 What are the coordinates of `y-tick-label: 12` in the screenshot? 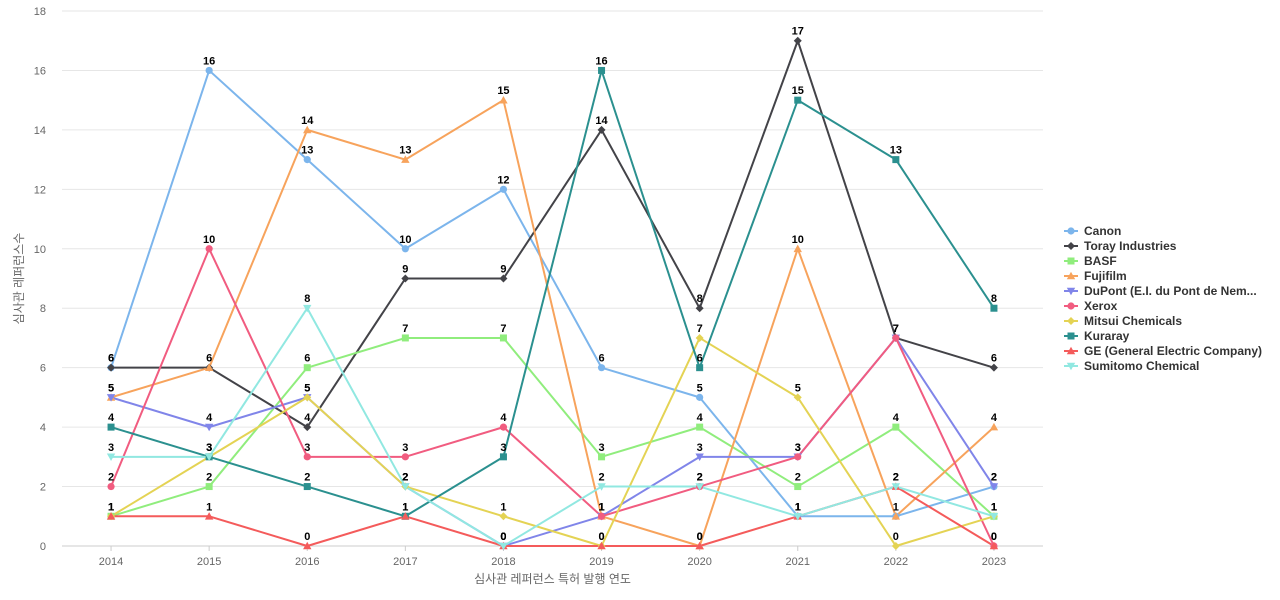 It's located at (40, 190).